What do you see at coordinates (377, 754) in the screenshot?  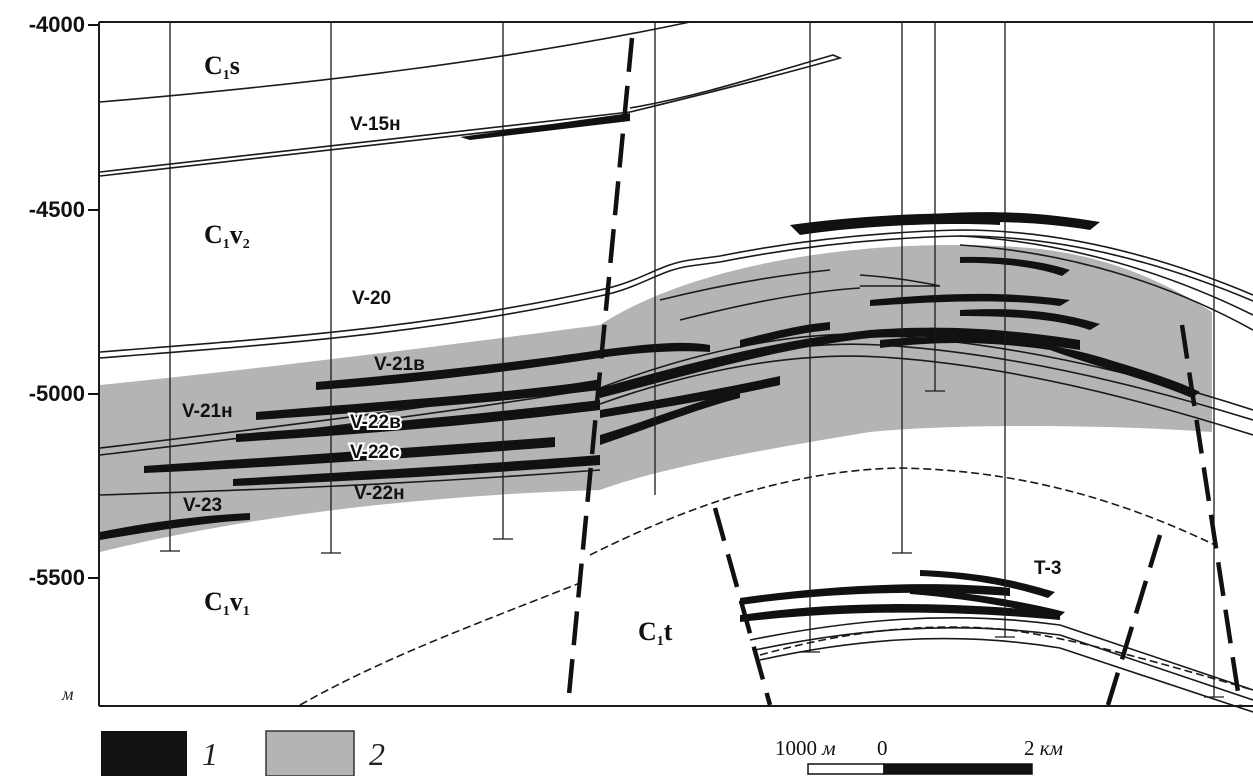 I see `legend-label-2: 2` at bounding box center [377, 754].